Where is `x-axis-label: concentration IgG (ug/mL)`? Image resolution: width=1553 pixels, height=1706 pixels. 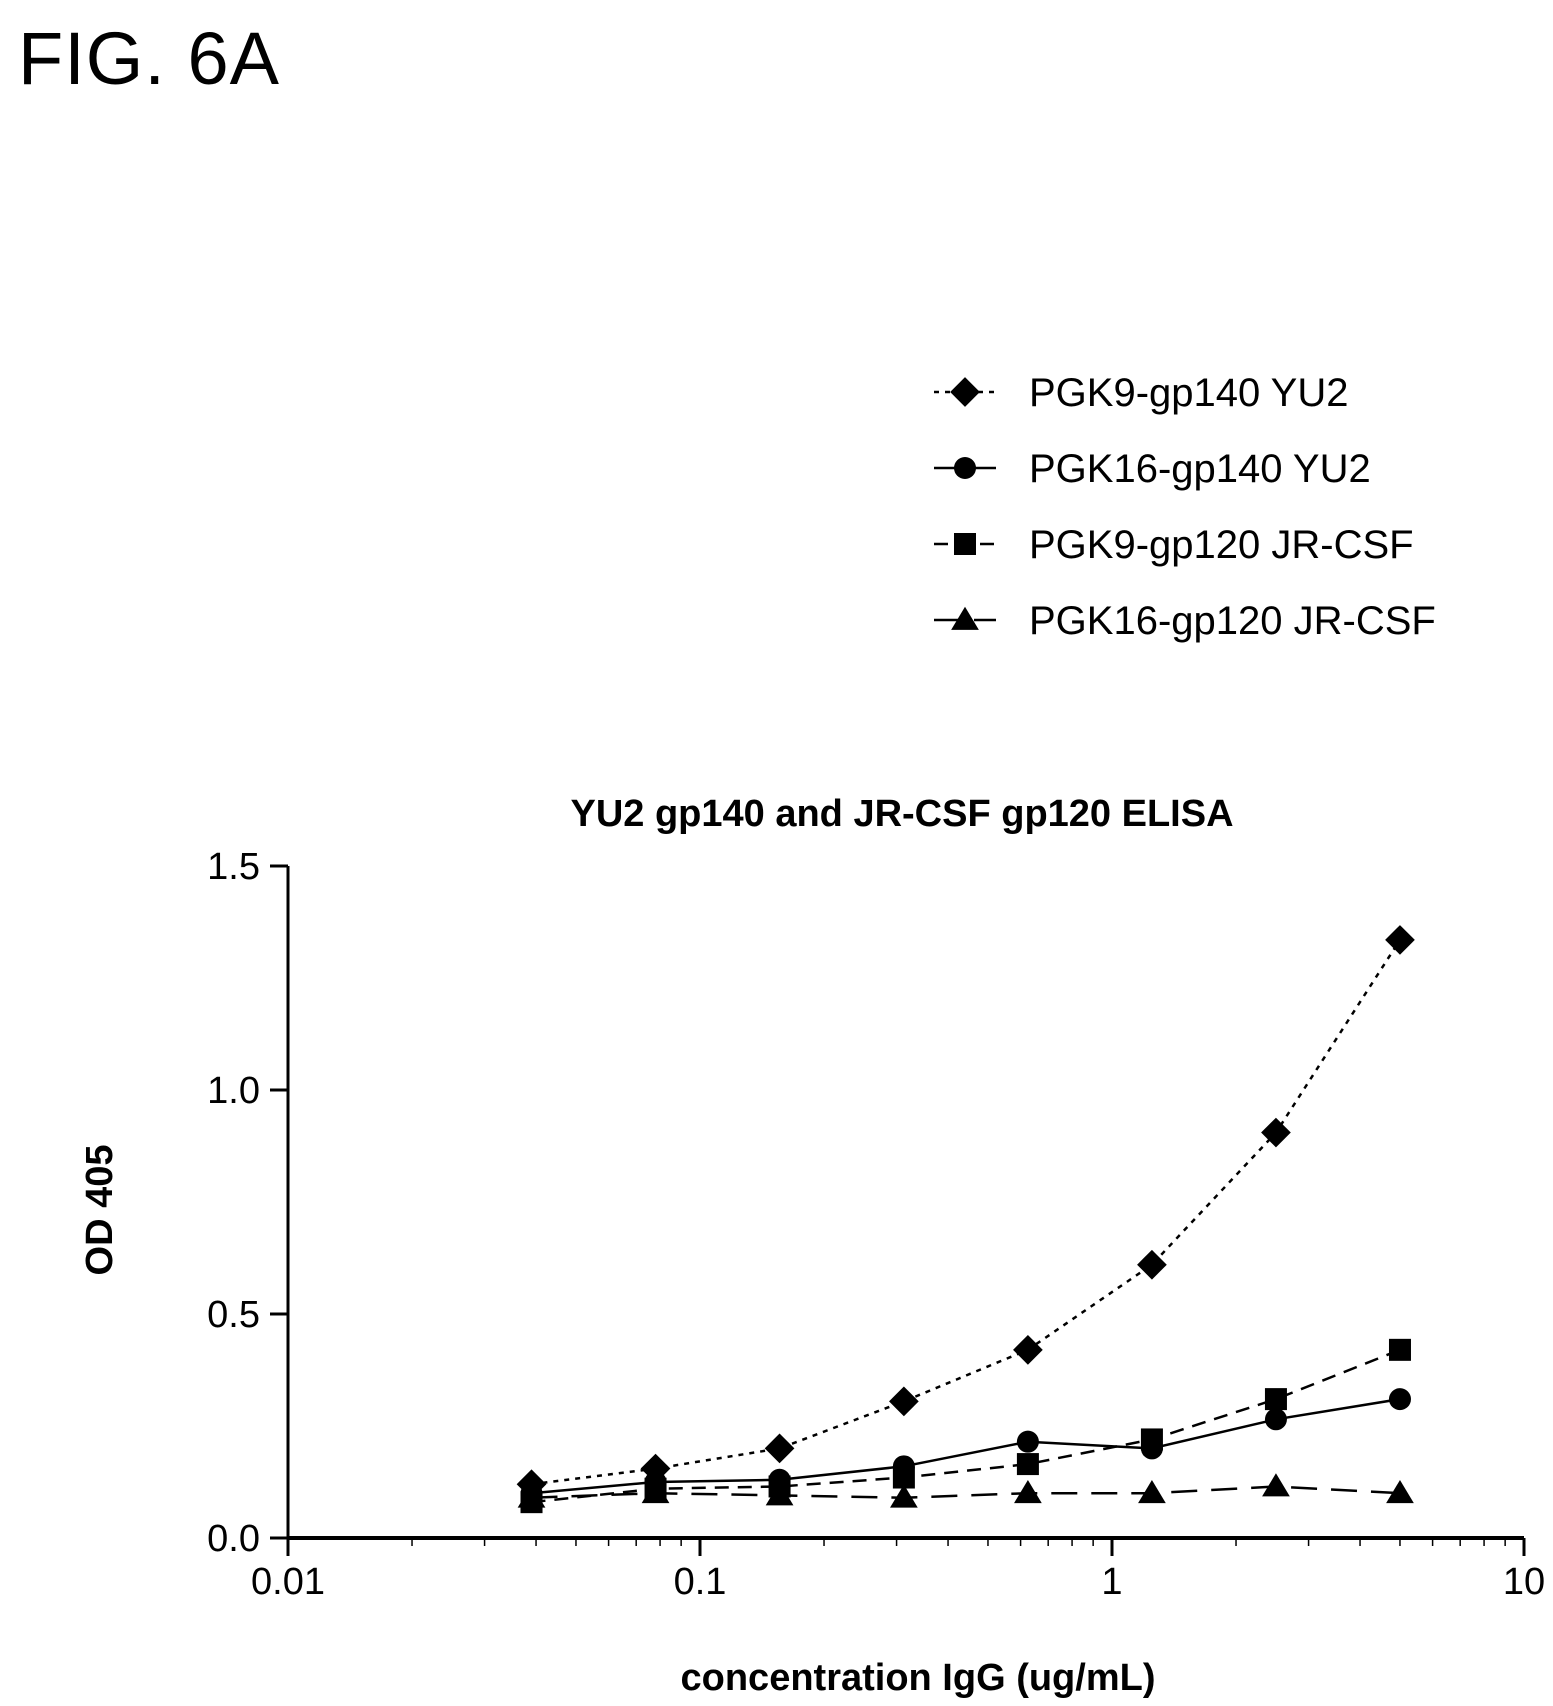
x-axis-label: concentration IgG (ug/mL) is located at coordinates (918, 1678).